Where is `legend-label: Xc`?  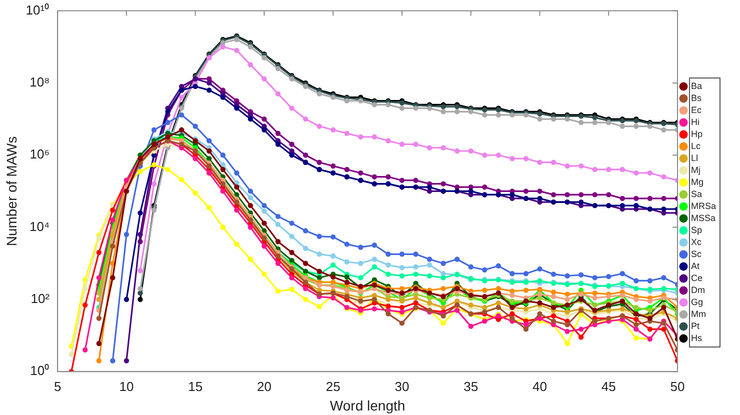 legend-label: Xc is located at coordinates (696, 241).